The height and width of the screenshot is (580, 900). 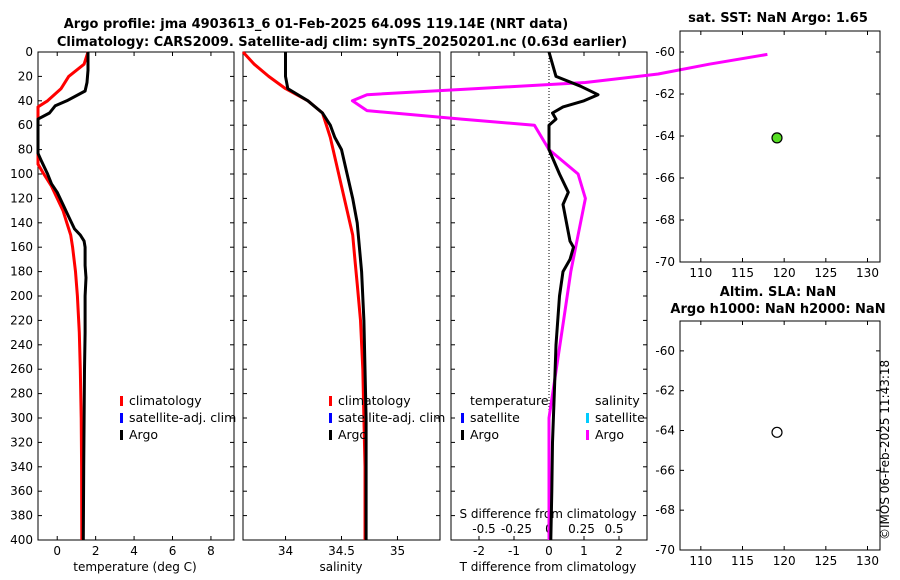 What do you see at coordinates (21, 467) in the screenshot?
I see `depth-tick-label: 340` at bounding box center [21, 467].